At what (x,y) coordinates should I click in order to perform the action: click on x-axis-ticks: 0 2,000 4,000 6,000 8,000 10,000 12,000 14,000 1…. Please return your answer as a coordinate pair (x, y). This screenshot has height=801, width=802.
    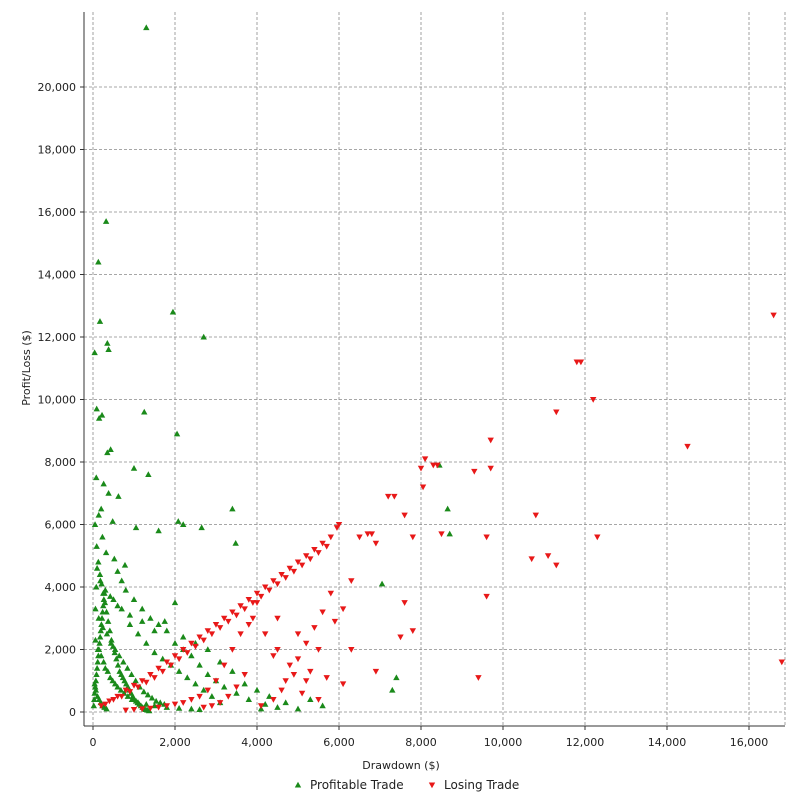
    Looking at the image, I should click on (429, 737).